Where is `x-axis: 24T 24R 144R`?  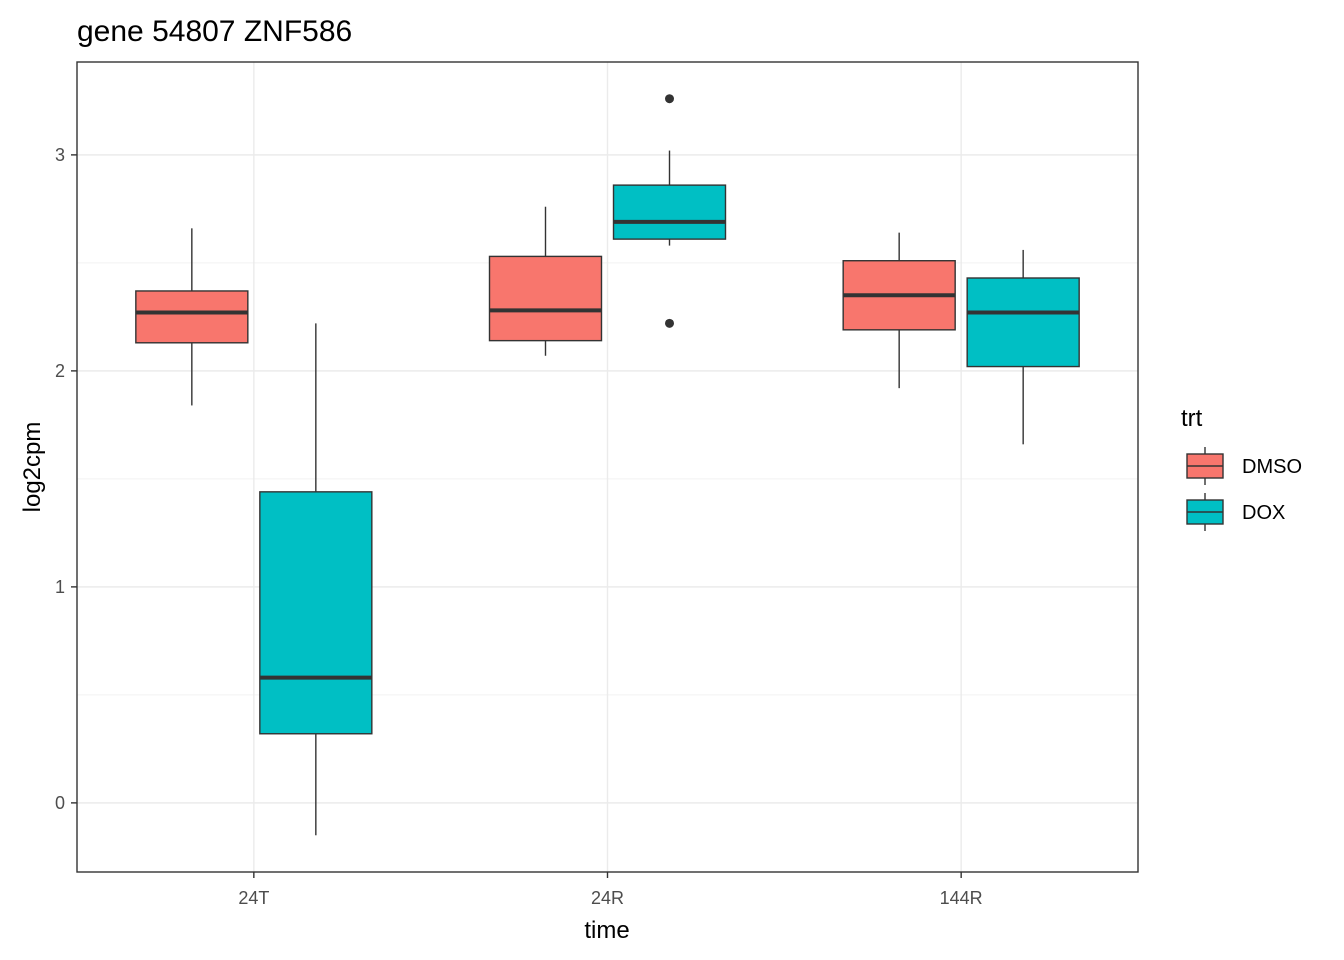 x-axis: 24T 24R 144R is located at coordinates (610, 890).